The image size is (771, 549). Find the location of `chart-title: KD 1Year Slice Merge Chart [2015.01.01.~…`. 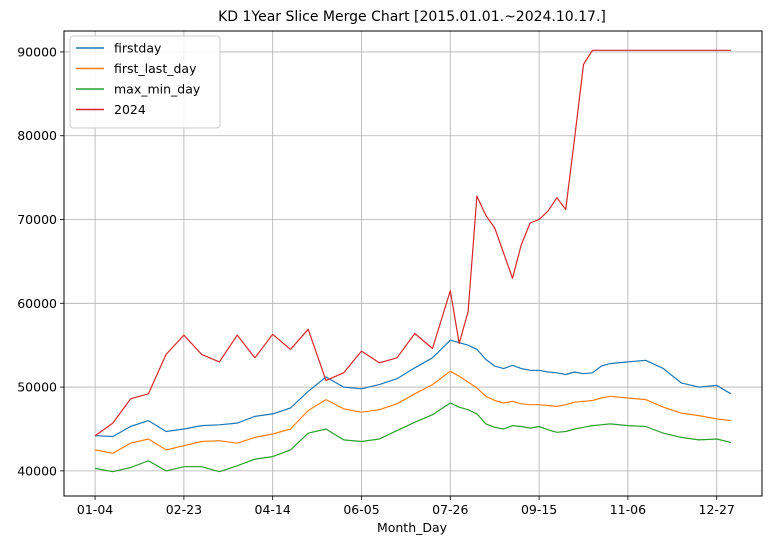

chart-title: KD 1Year Slice Merge Chart [2015.01.01.~… is located at coordinates (412, 17).